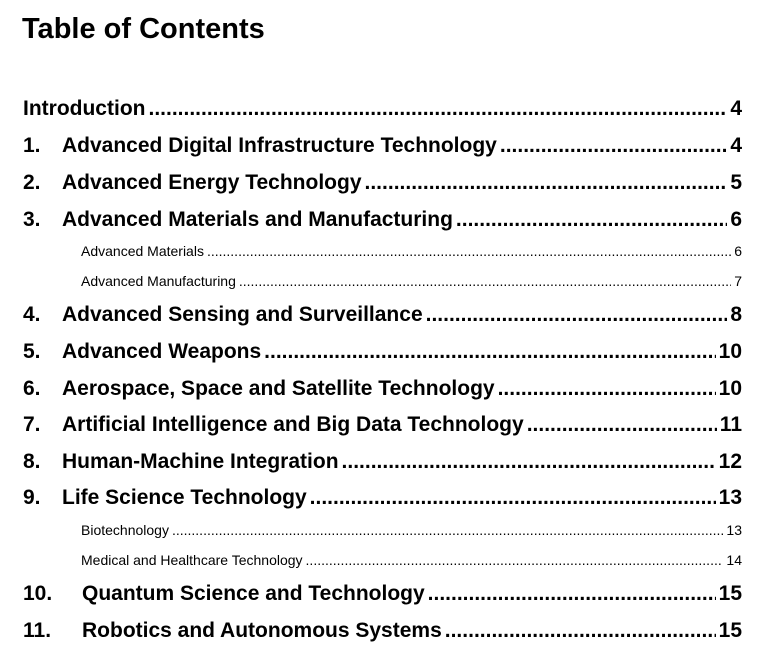 This screenshot has width=774, height=668. What do you see at coordinates (736, 182) in the screenshot?
I see `toc-entry-page-number: 5` at bounding box center [736, 182].